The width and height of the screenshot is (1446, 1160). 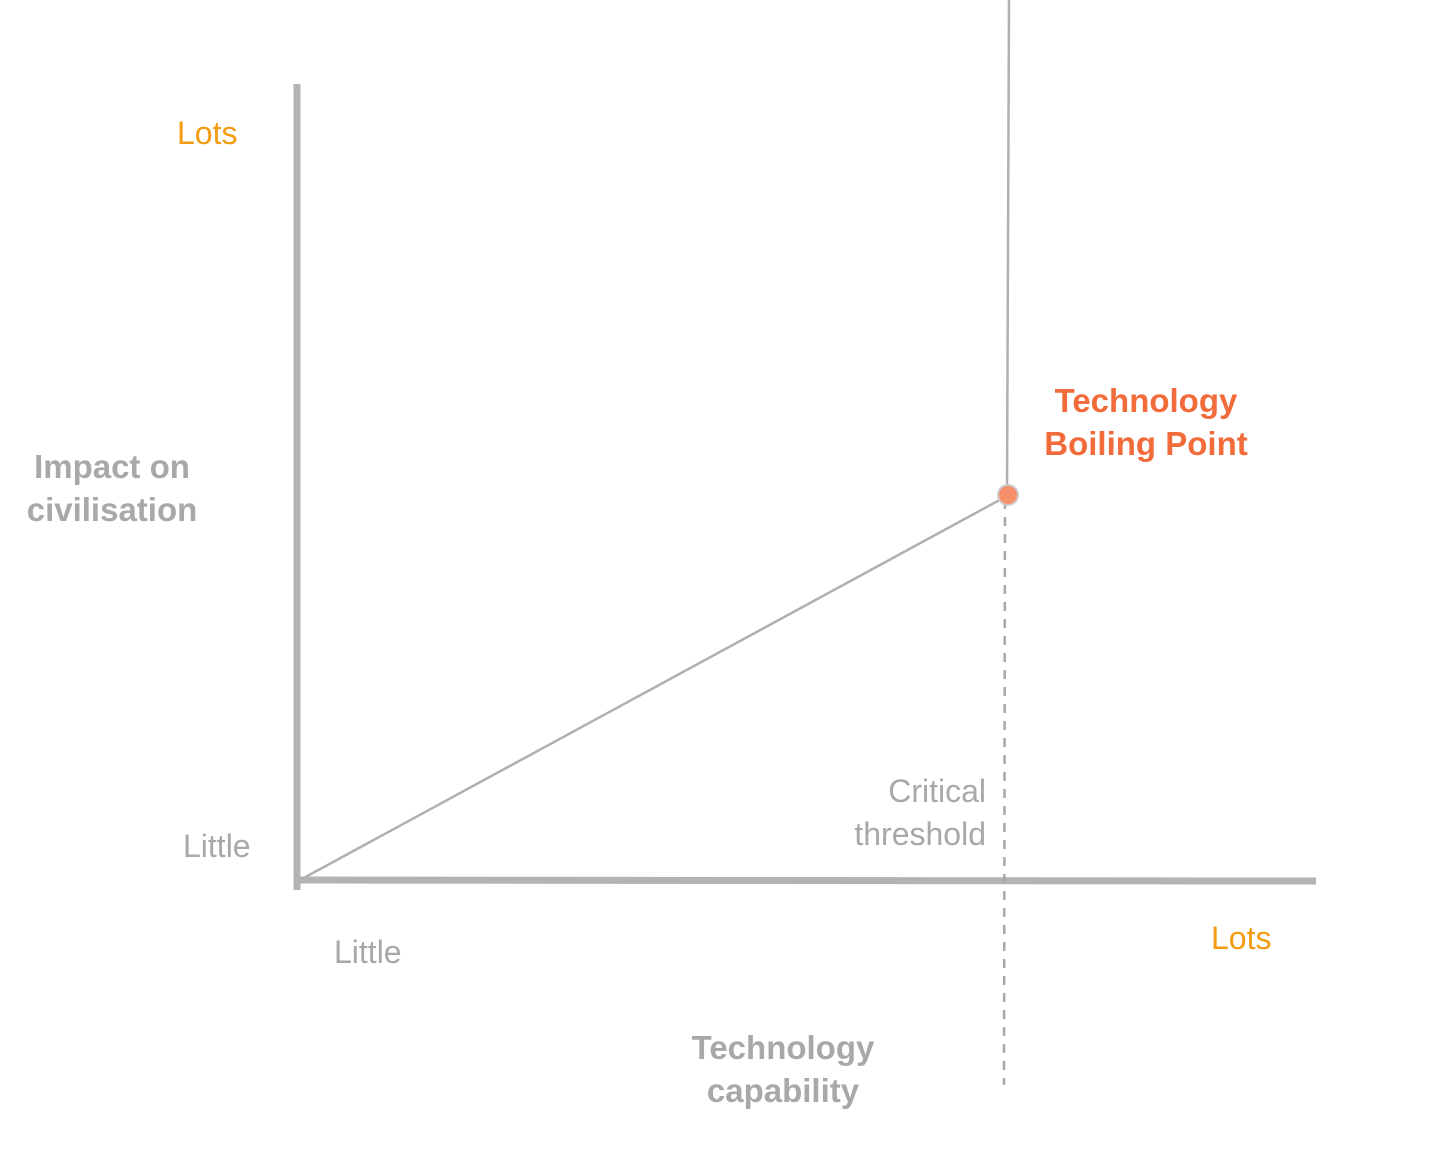 What do you see at coordinates (112, 509) in the screenshot?
I see `y-axis-title-line-2: civilisation` at bounding box center [112, 509].